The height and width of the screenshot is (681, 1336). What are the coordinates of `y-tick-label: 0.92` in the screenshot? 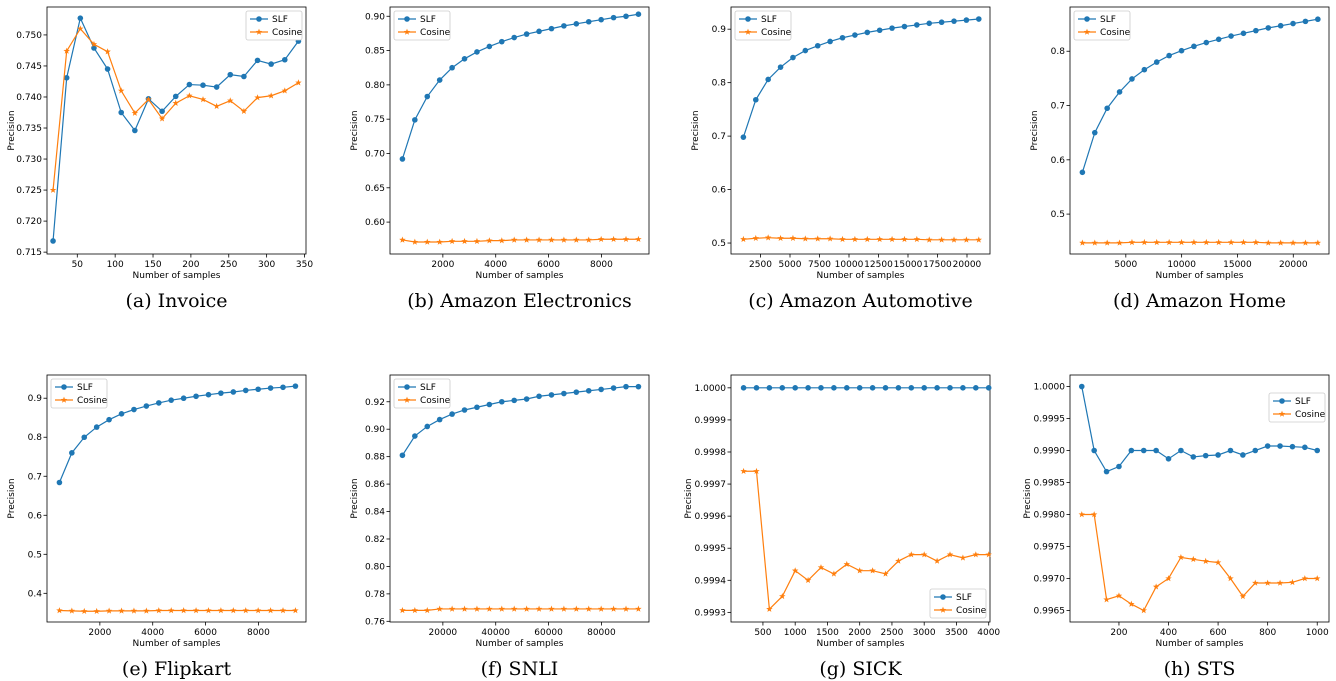 It's located at (375, 403).